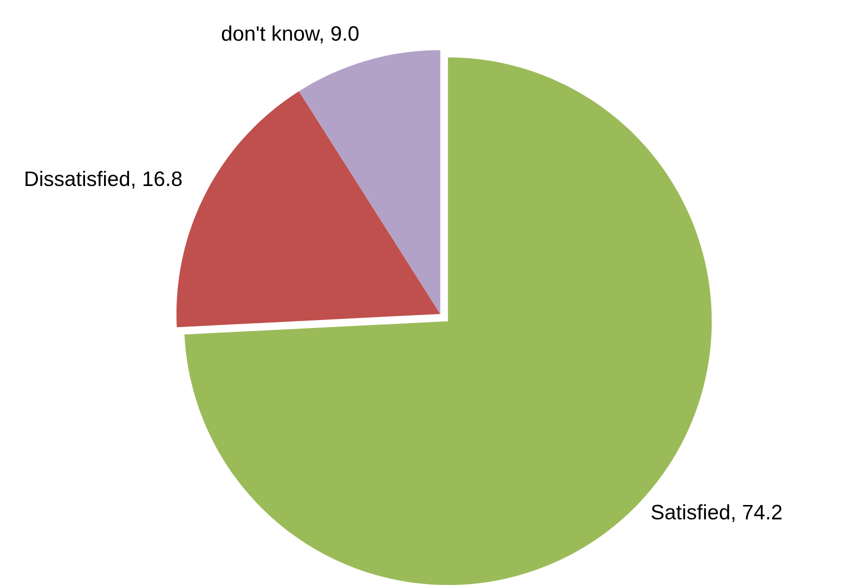 The height and width of the screenshot is (587, 841). I want to click on slice-label: Satisfied, 74.2, so click(717, 513).